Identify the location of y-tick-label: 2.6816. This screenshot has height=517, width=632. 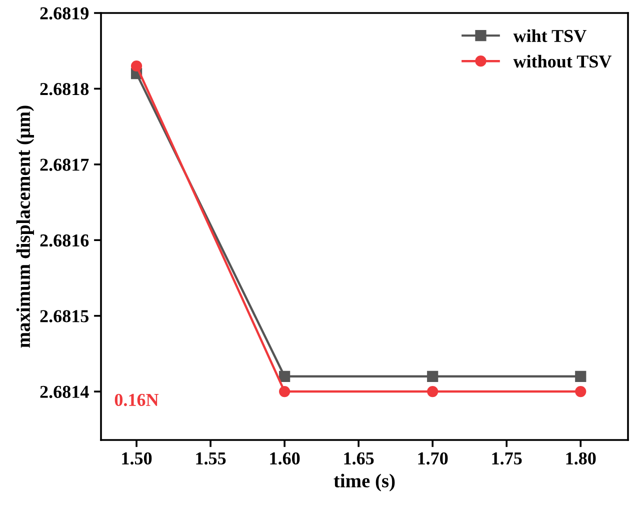
(64, 240).